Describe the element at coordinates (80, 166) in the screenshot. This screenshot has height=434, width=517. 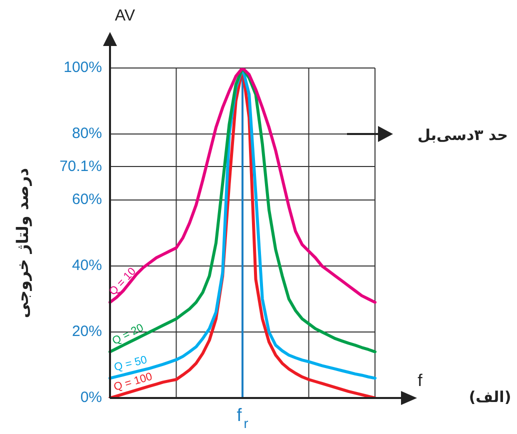
I see `y-tick-label: 70.1%` at that location.